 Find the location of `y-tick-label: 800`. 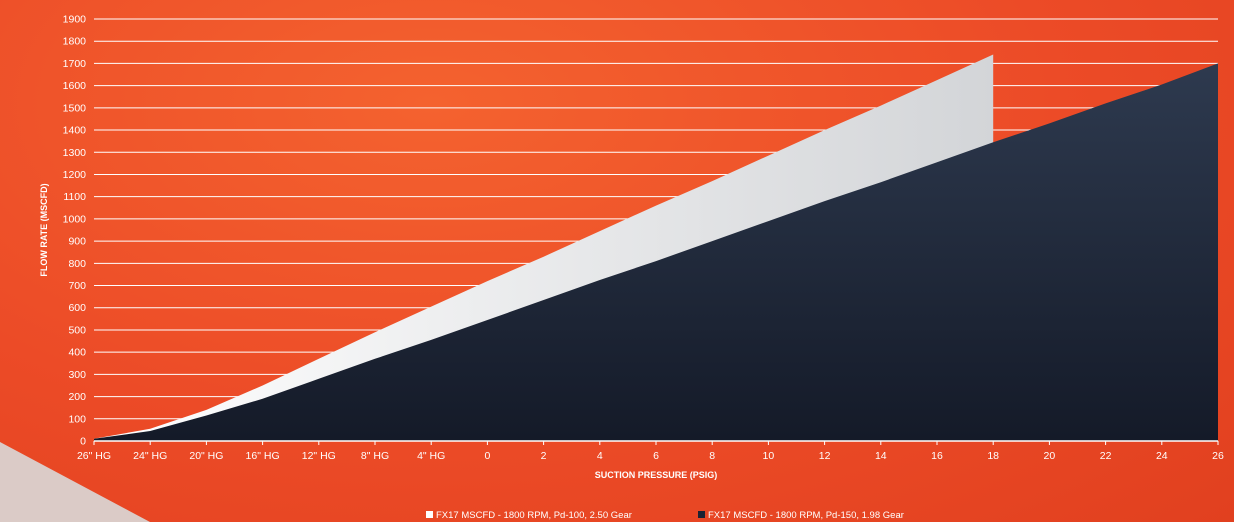

y-tick-label: 800 is located at coordinates (77, 264).